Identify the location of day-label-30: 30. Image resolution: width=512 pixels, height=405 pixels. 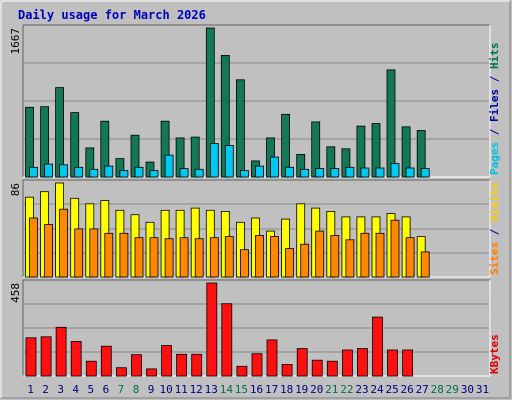
(467, 389).